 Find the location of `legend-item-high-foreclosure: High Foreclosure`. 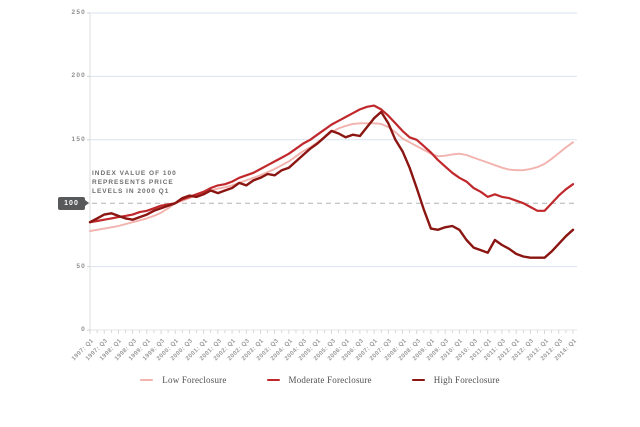

legend-item-high-foreclosure: High Foreclosure is located at coordinates (455, 380).